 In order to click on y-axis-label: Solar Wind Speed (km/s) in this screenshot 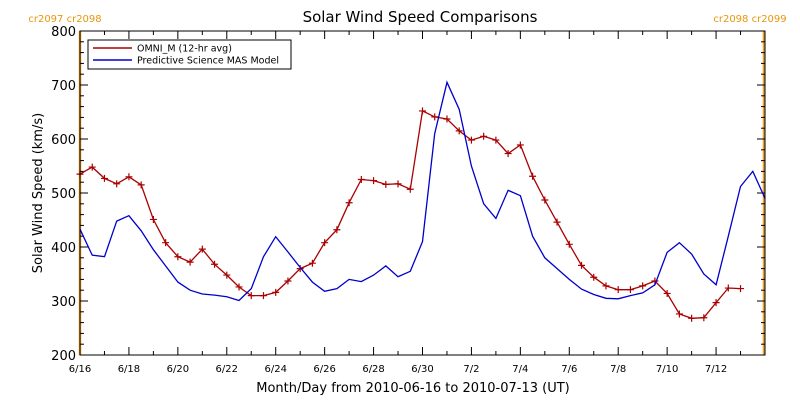, I will do `click(38, 193)`.